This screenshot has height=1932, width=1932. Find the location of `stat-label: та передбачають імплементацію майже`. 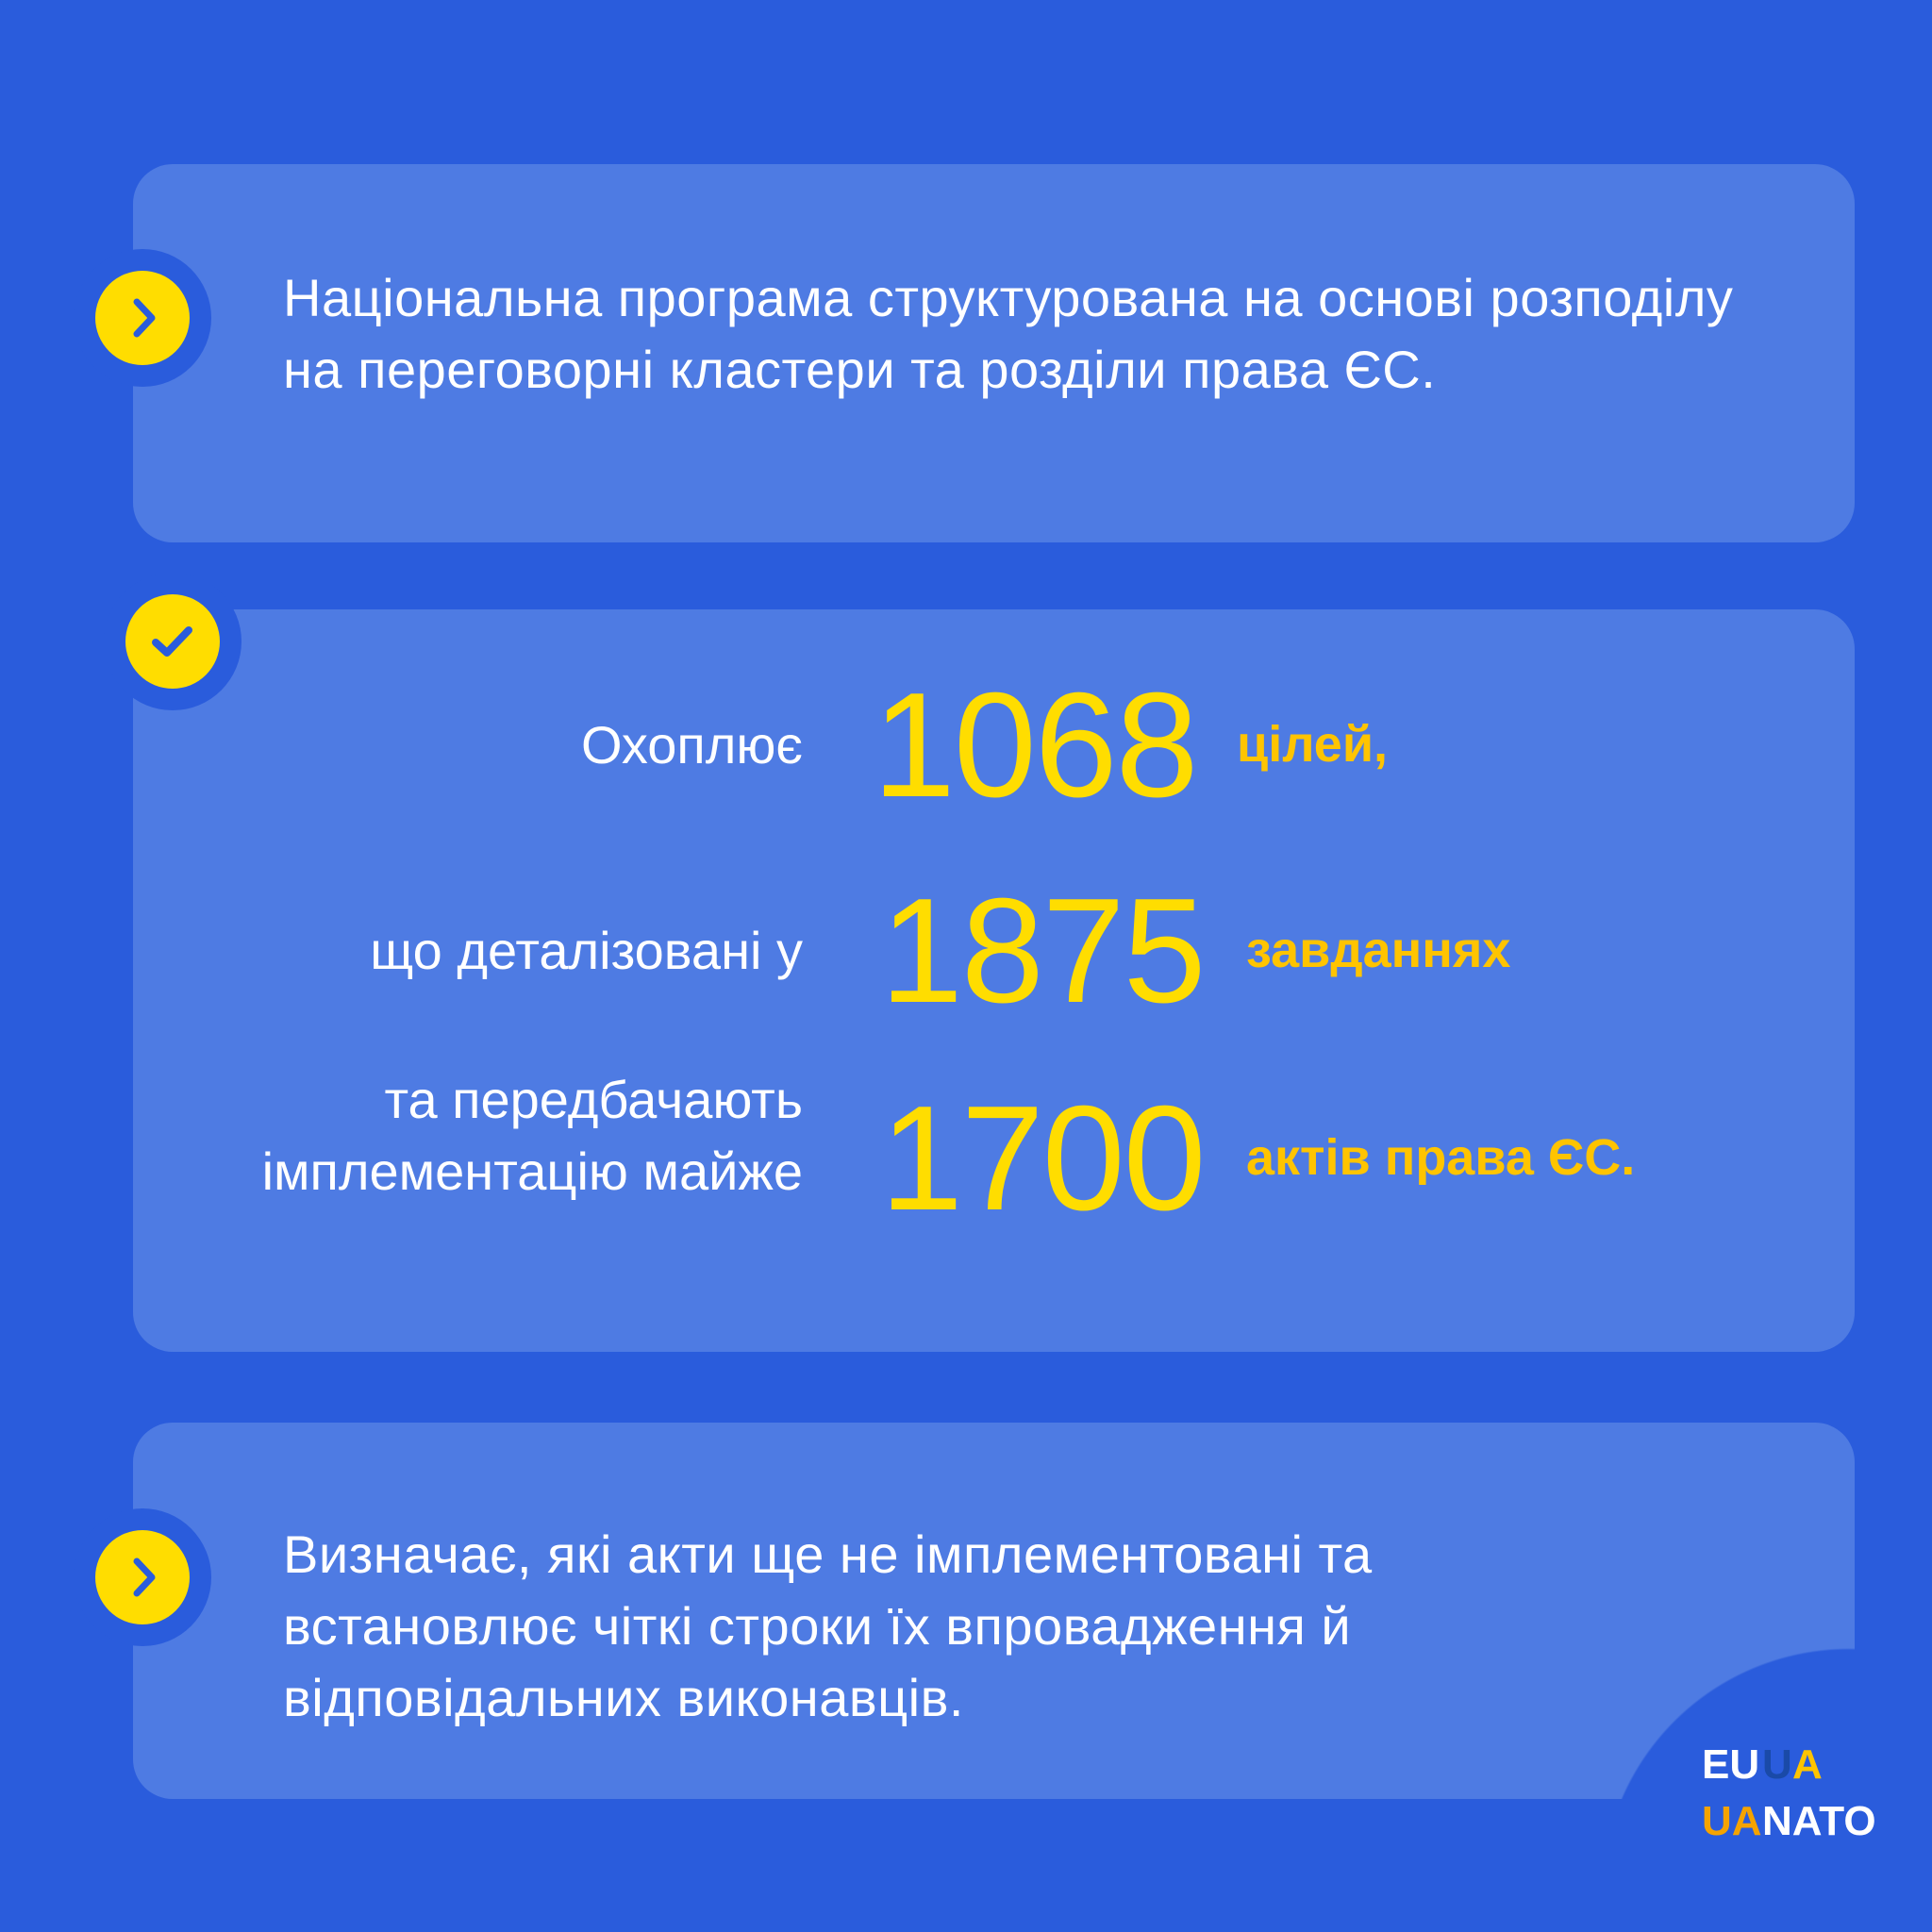

stat-label: та передбачають імплементацію майже is located at coordinates (532, 1135).